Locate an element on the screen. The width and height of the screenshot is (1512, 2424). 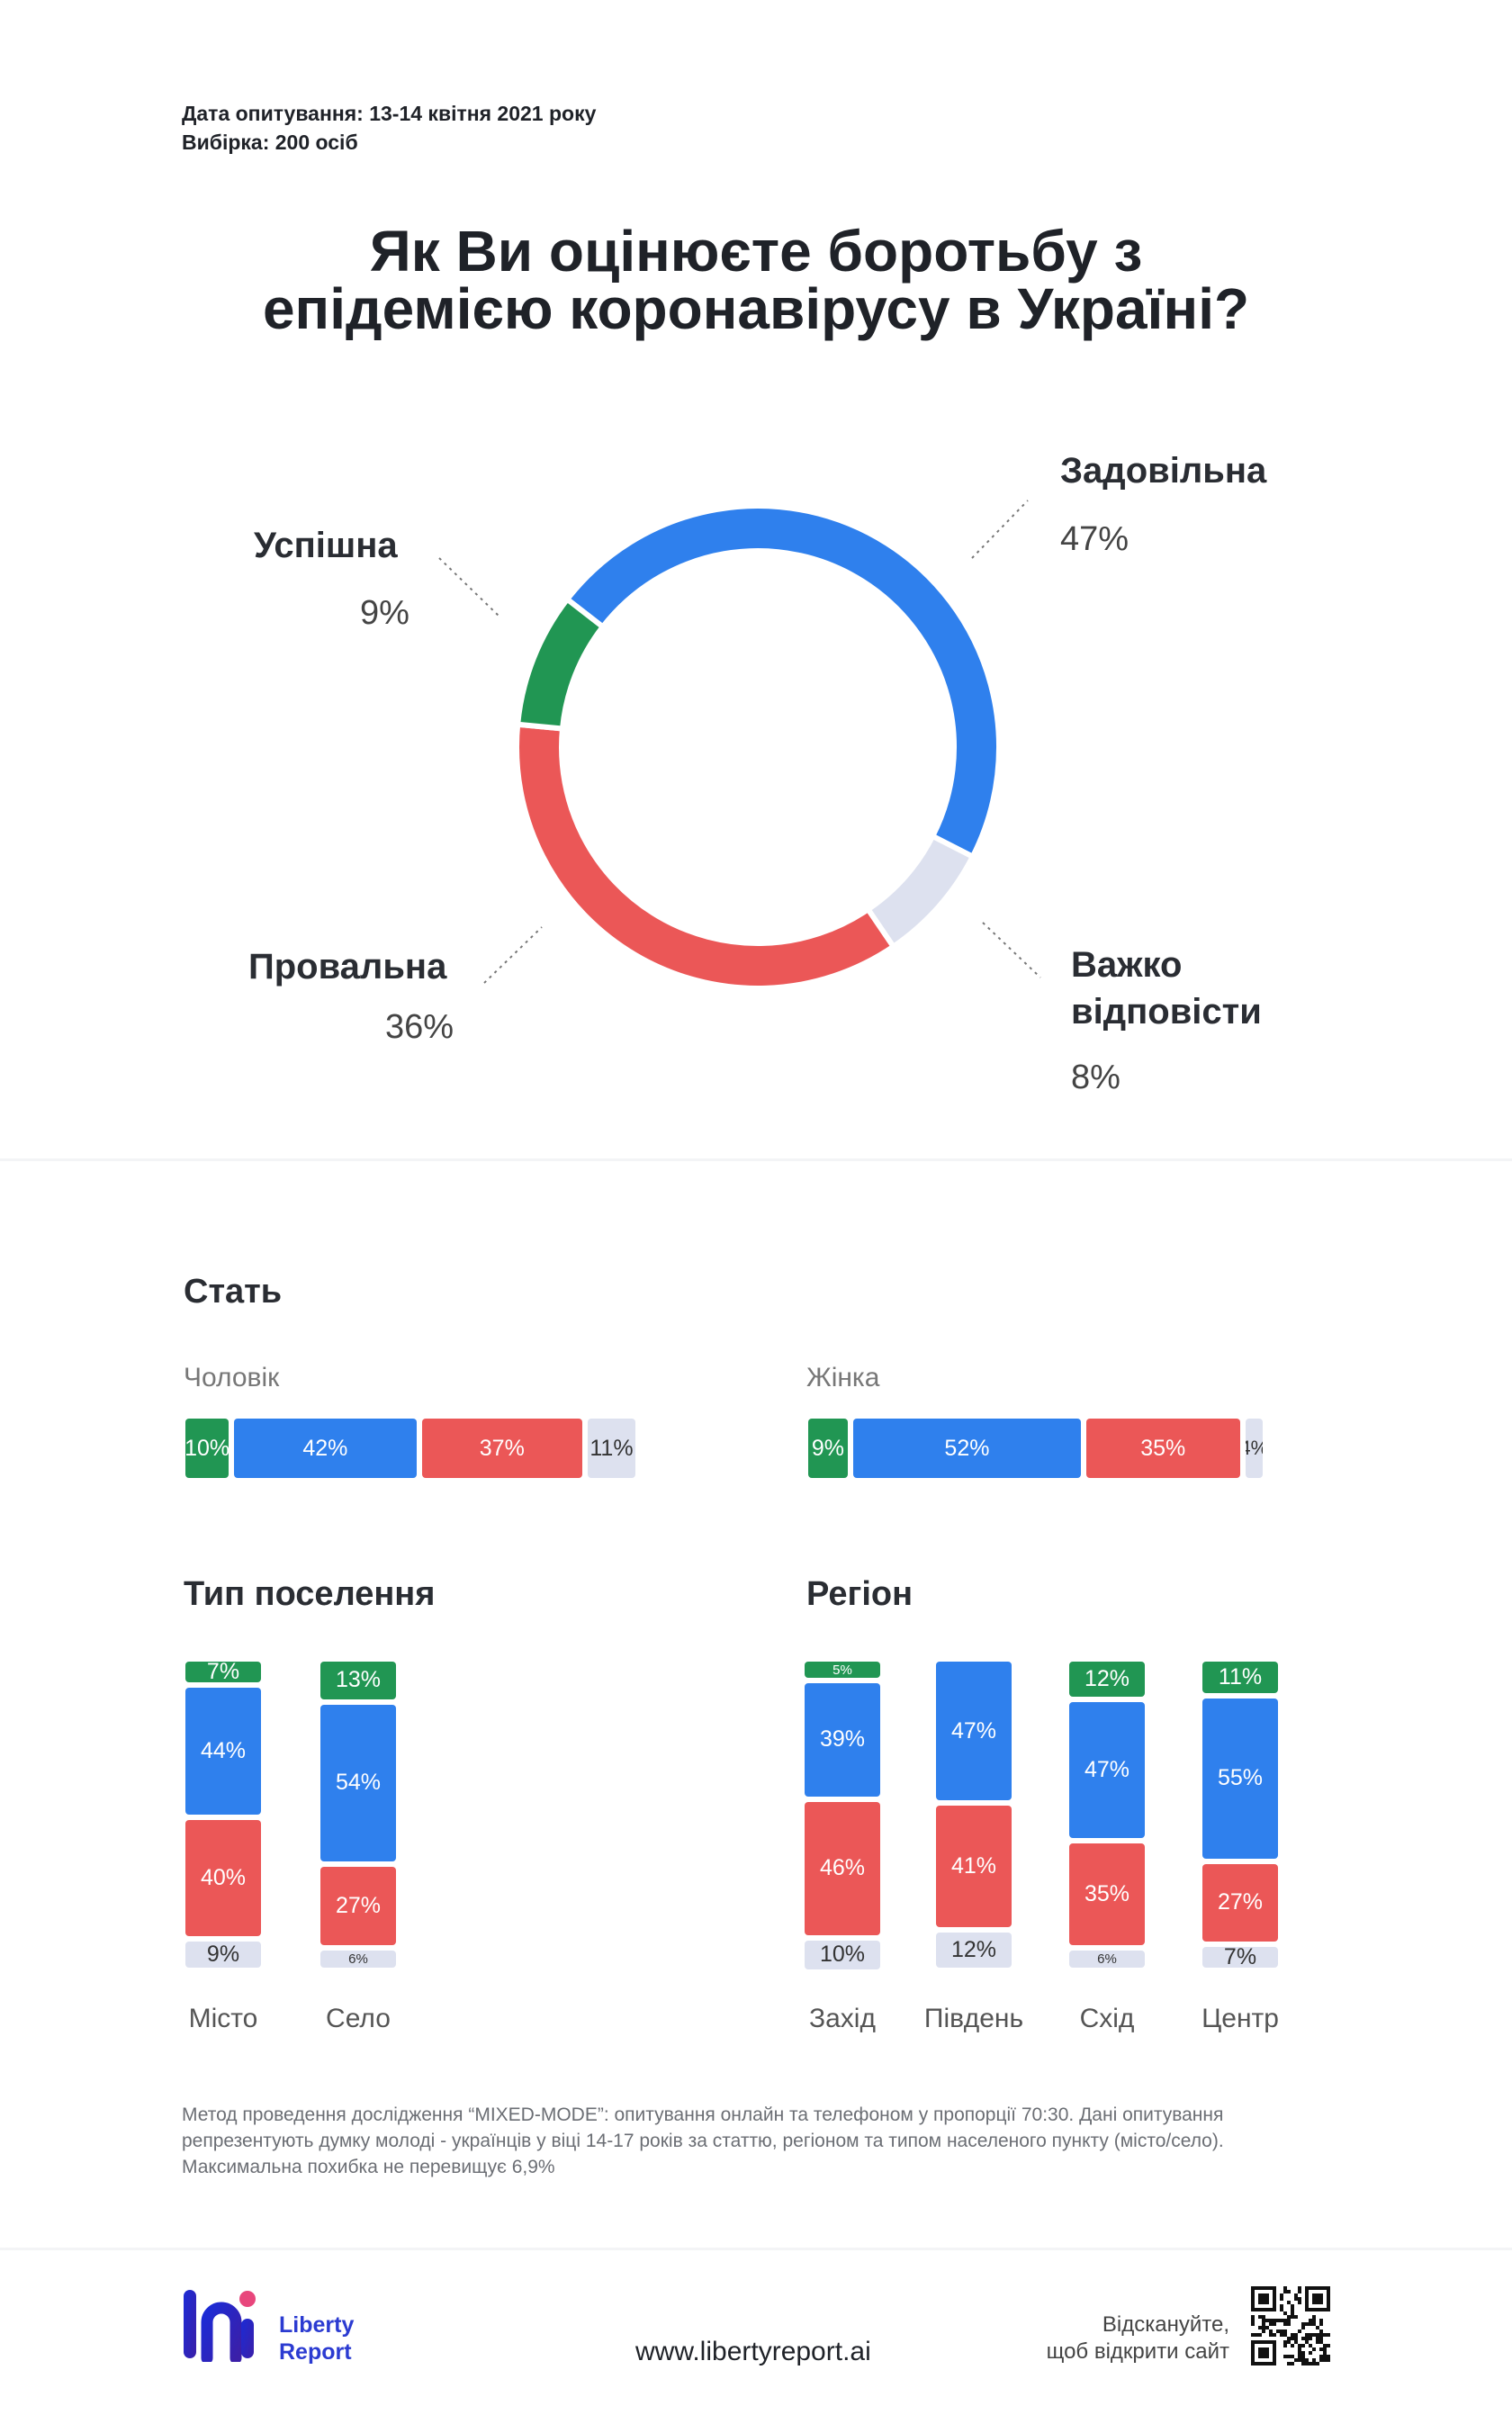
bar-west-seg-0: 5% is located at coordinates (843, 1670).